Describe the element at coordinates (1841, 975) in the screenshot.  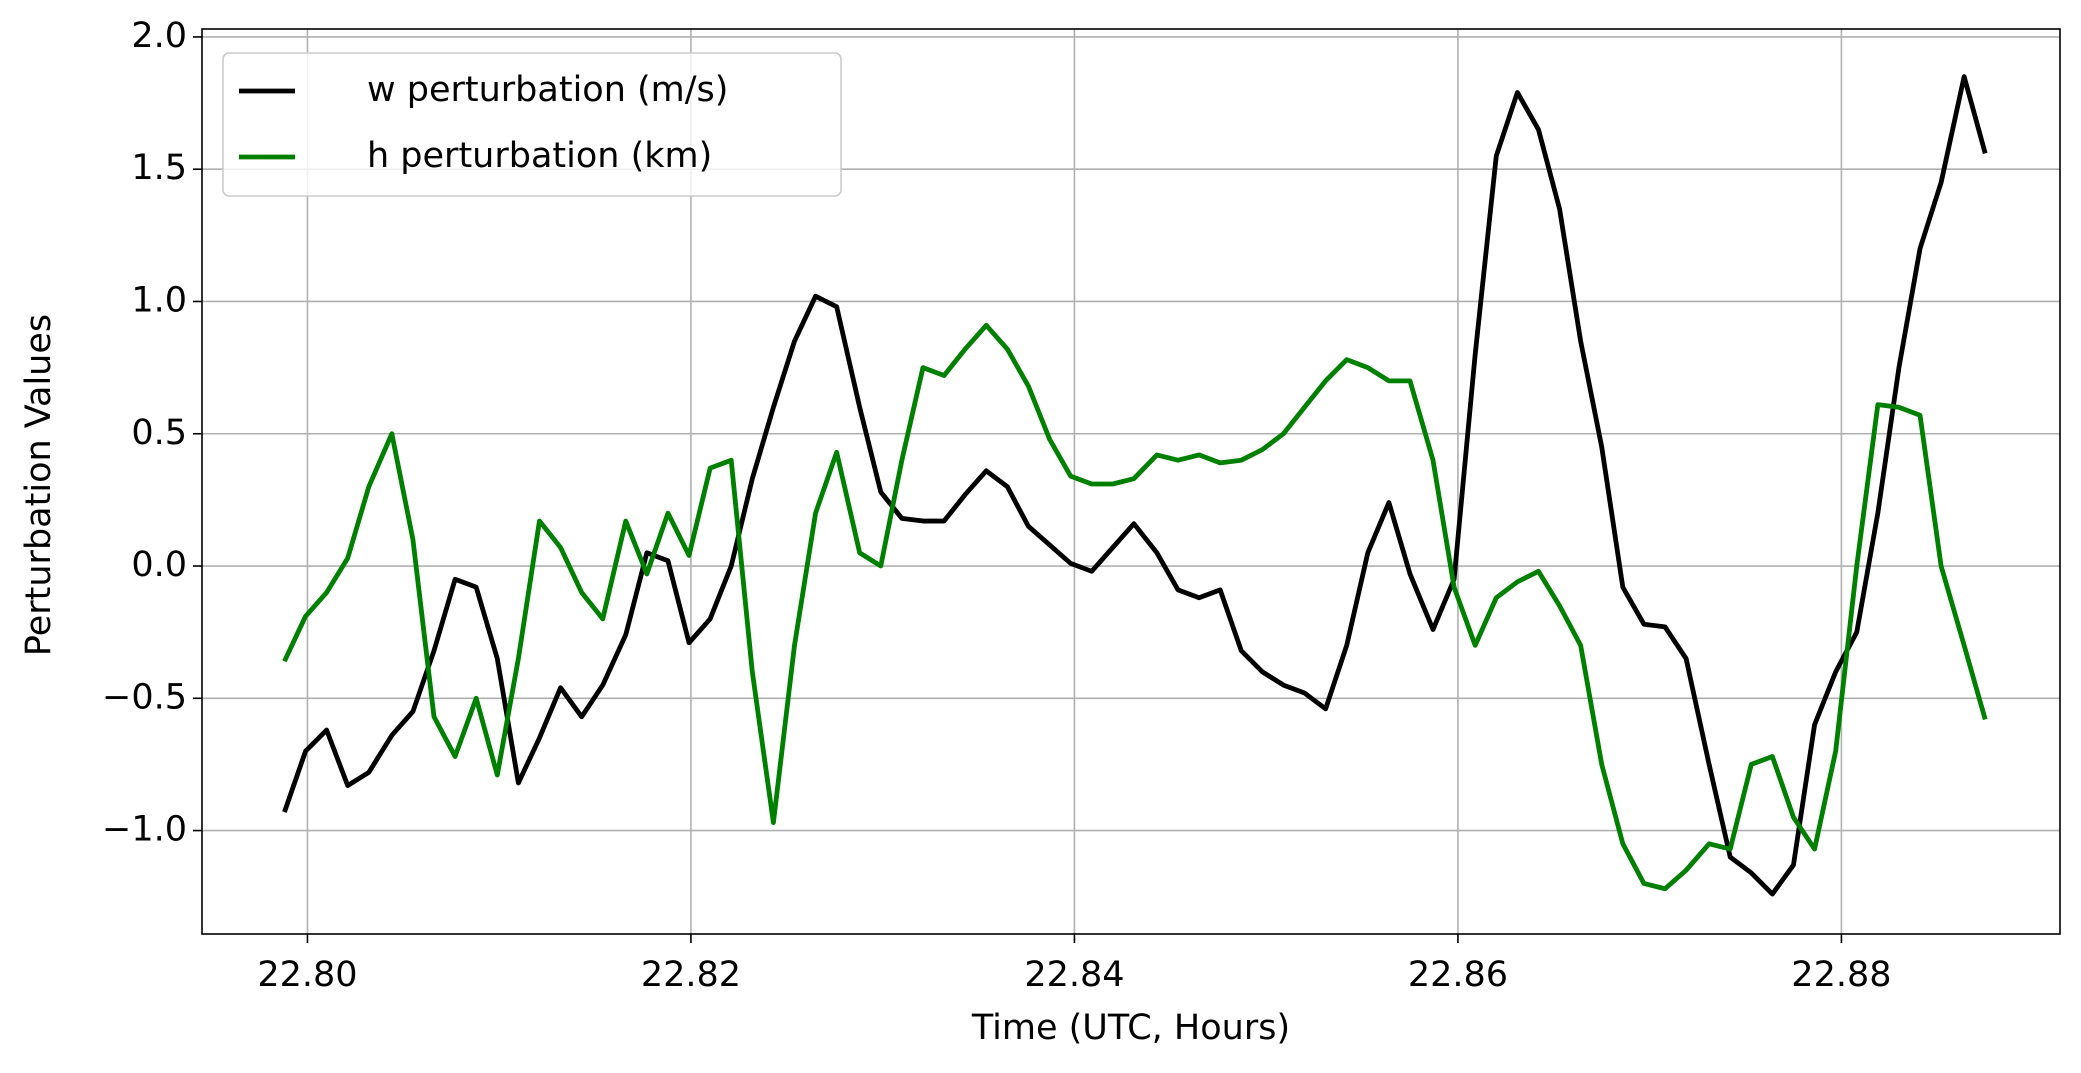
I see `x-tick-label: 22.88` at that location.